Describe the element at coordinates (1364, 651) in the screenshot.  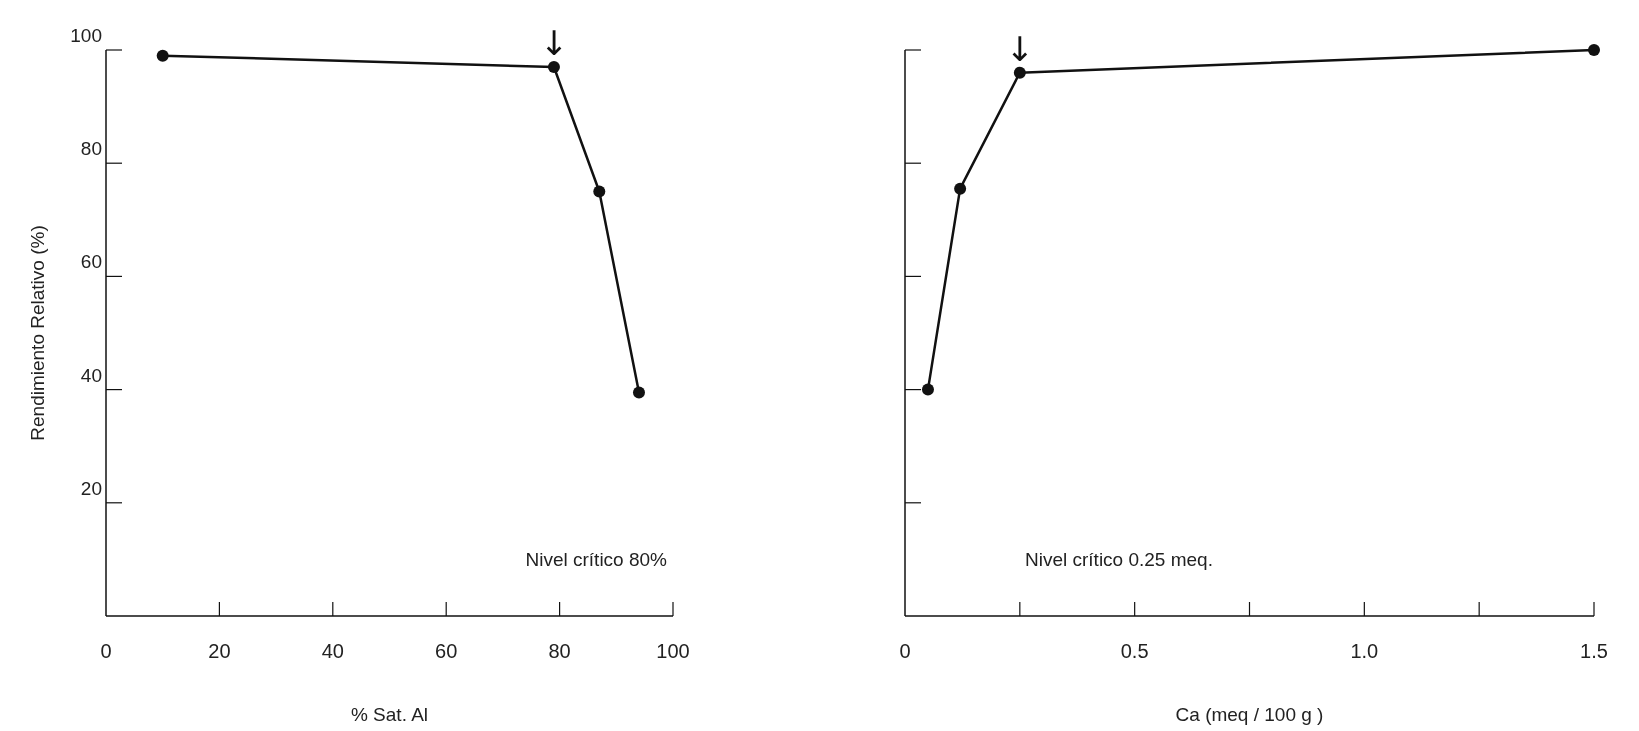
I see `x-tick-label: 1.0` at that location.